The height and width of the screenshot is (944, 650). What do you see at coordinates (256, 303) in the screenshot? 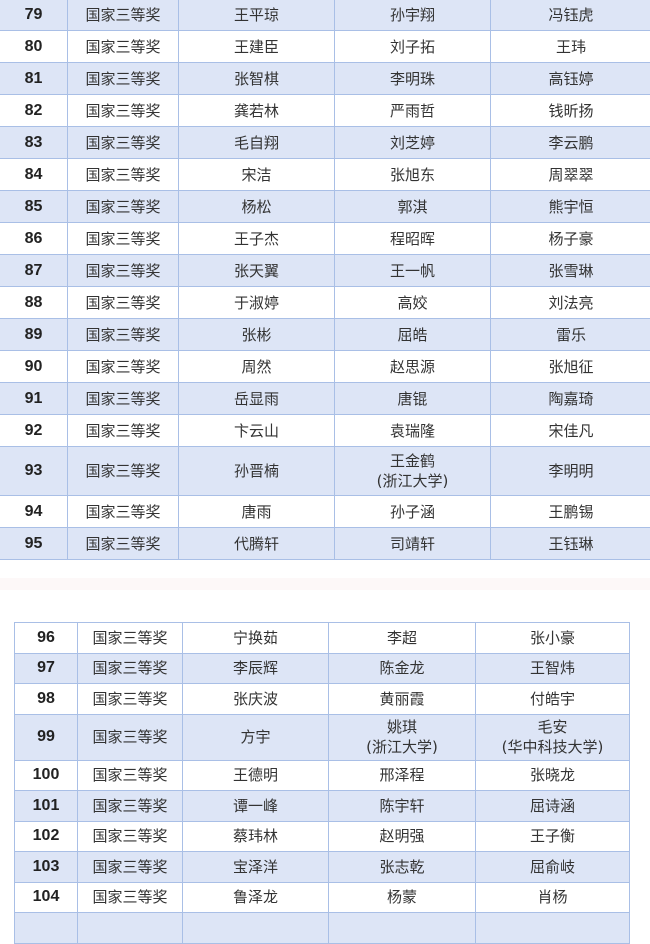
I see `winner-name: 于淑婷` at bounding box center [256, 303].